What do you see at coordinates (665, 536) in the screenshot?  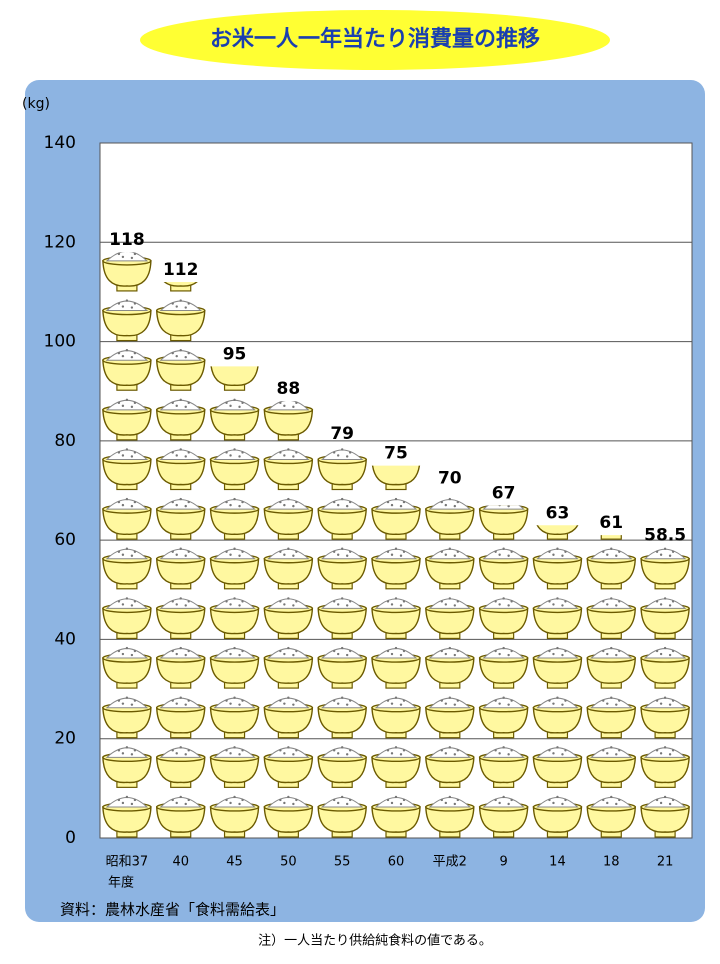 I see `data-label: 58.5` at bounding box center [665, 536].